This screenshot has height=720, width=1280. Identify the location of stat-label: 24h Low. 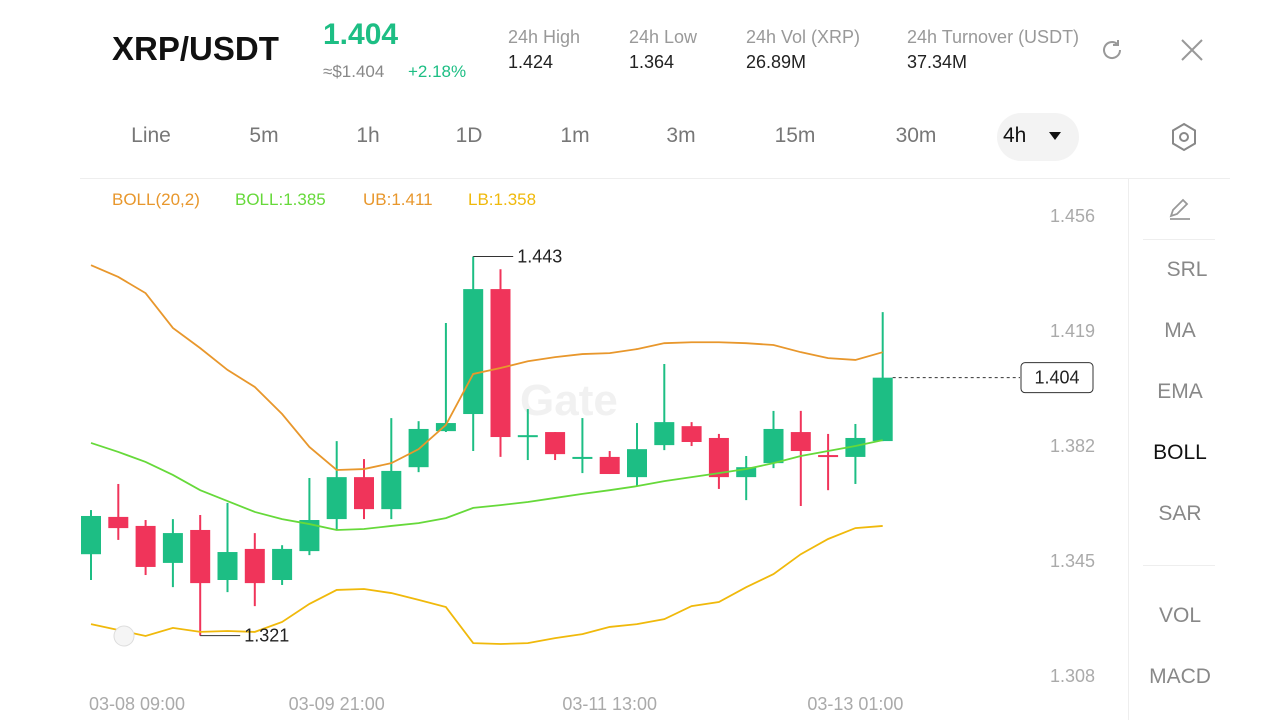
(663, 37).